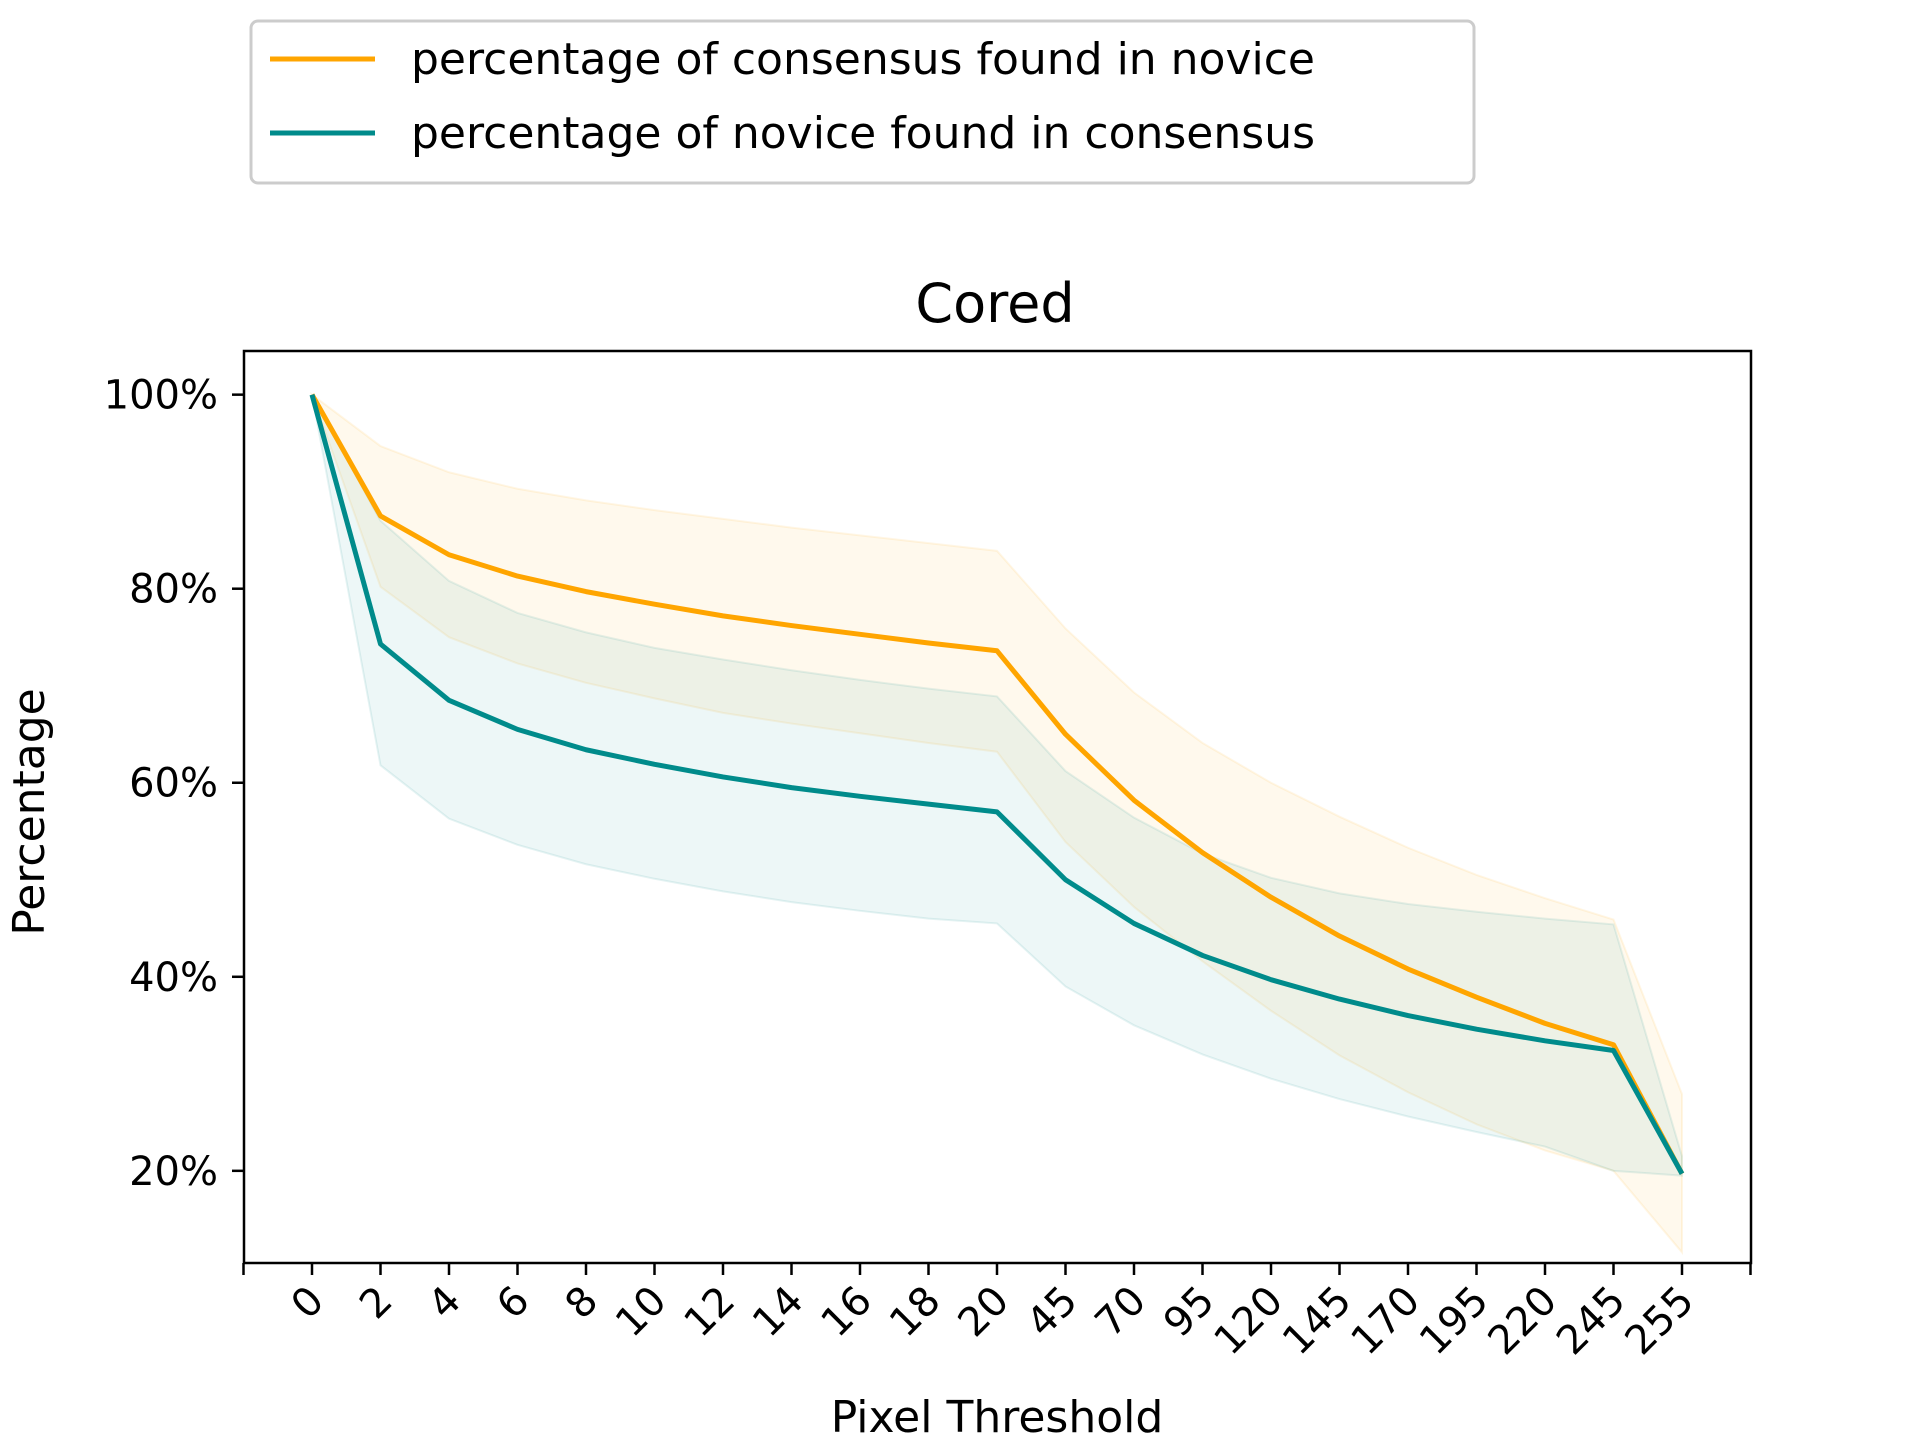 The height and width of the screenshot is (1440, 1920). Describe the element at coordinates (1523, 1321) in the screenshot. I see `x-tick-label: 220` at that location.